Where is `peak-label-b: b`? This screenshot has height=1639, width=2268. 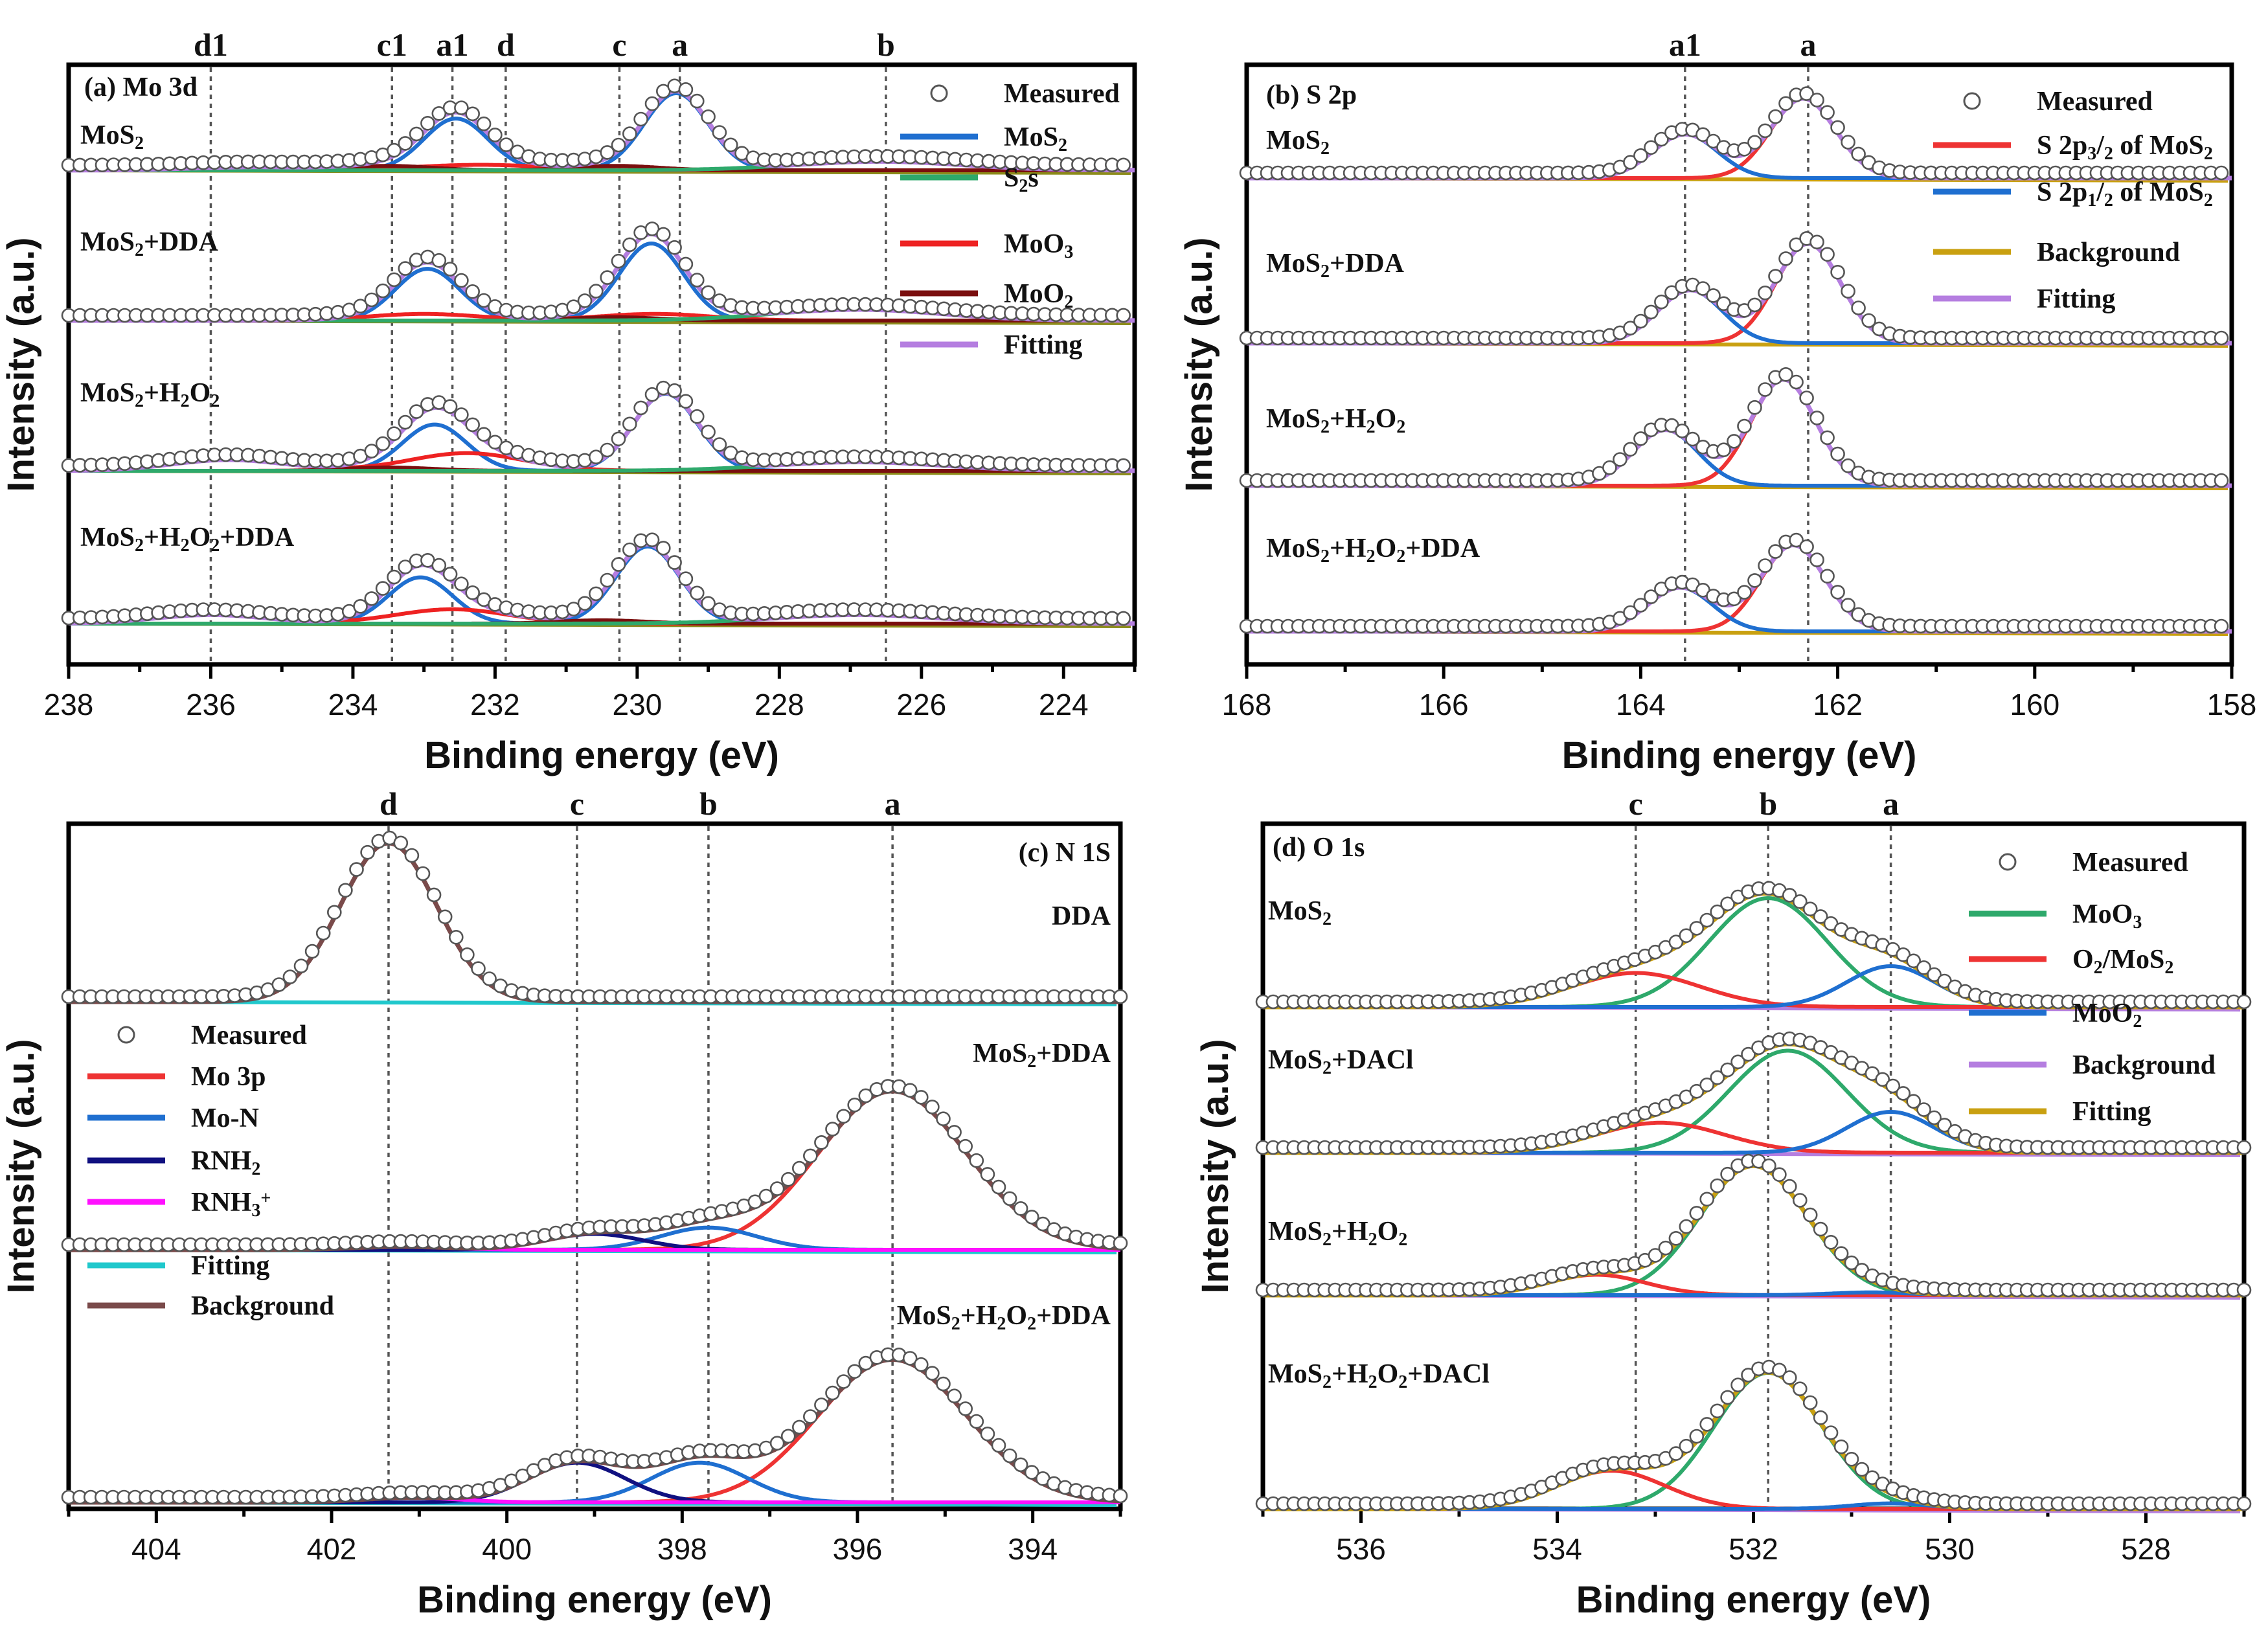 peak-label-b: b is located at coordinates (1768, 804).